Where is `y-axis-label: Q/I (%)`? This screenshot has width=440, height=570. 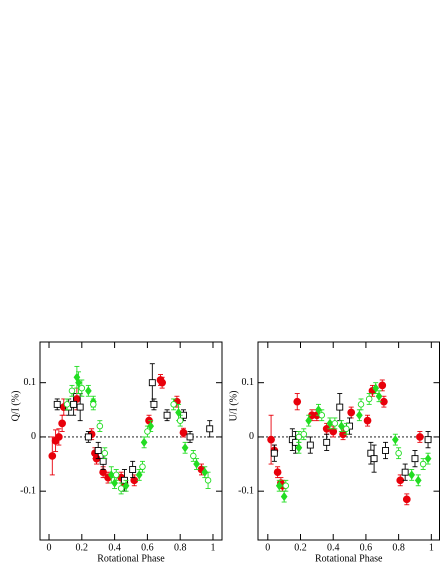 y-axis-label: Q/I (%) is located at coordinates (15, 406).